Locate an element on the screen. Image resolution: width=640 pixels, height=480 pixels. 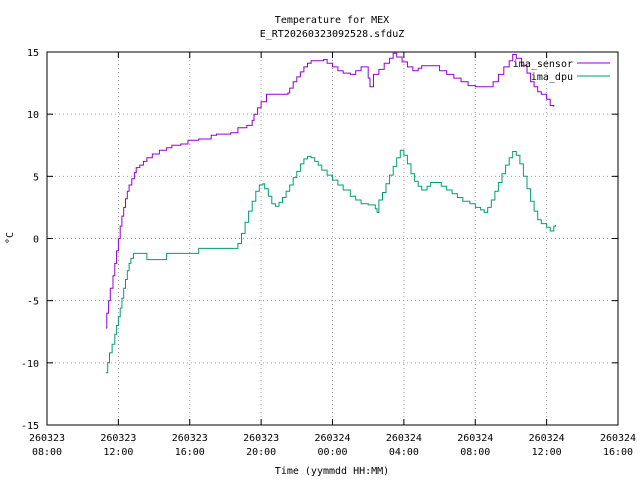
y-tick-label: 10 is located at coordinates (33, 115).